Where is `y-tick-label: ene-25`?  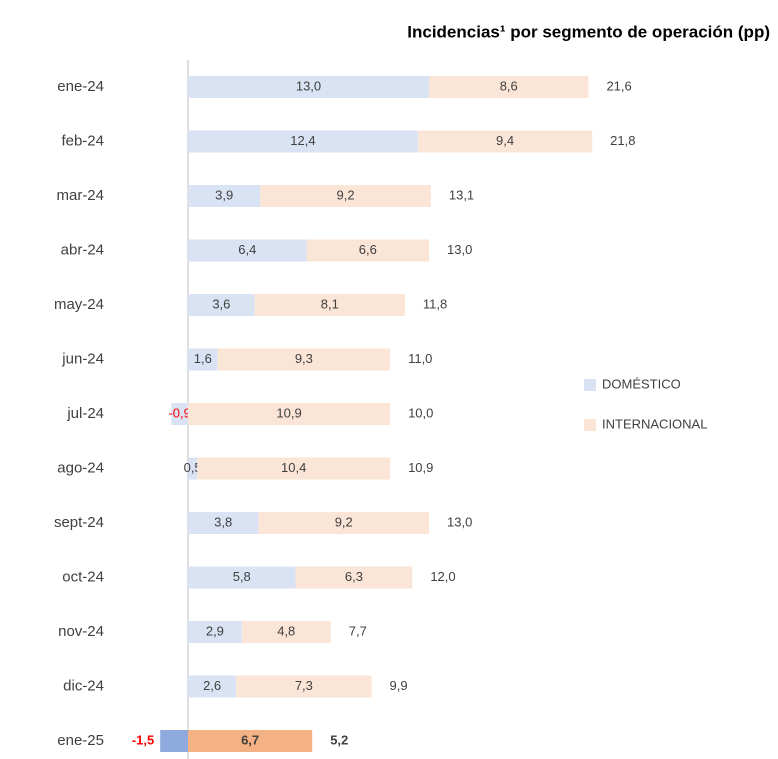 y-tick-label: ene-25 is located at coordinates (80, 740).